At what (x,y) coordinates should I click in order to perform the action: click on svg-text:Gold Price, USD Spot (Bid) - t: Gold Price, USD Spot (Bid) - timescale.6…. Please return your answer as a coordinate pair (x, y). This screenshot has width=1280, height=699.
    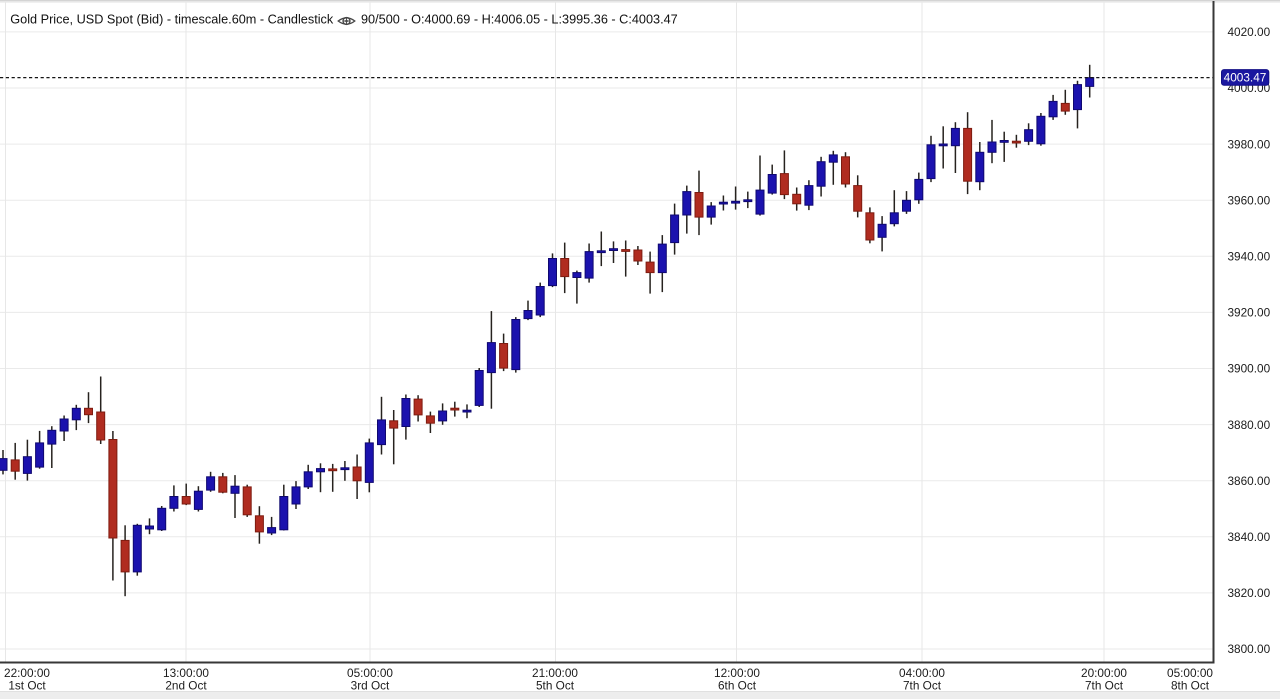
    Looking at the image, I should click on (172, 20).